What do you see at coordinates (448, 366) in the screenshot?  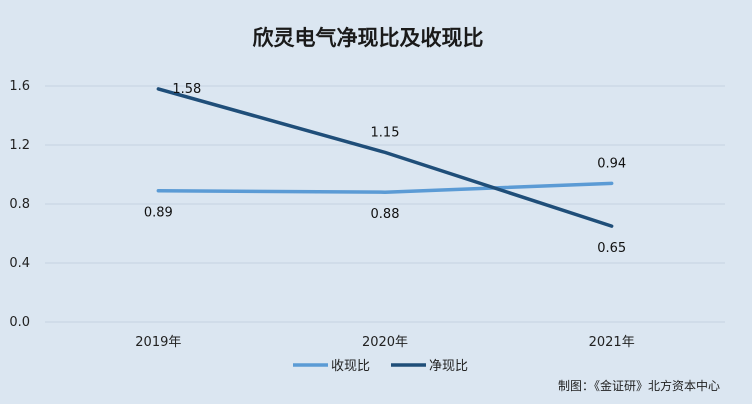 I see `legend-label: 净现比` at bounding box center [448, 366].